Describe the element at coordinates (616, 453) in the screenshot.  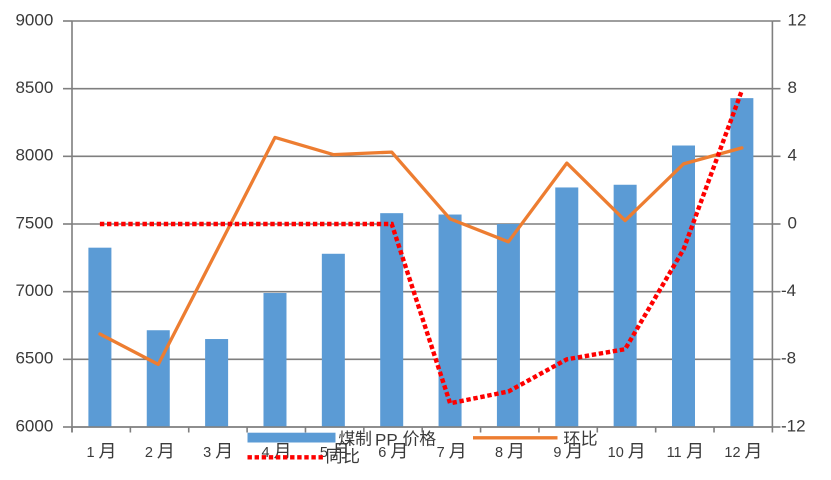
I see `svg-text: 10` at that location.